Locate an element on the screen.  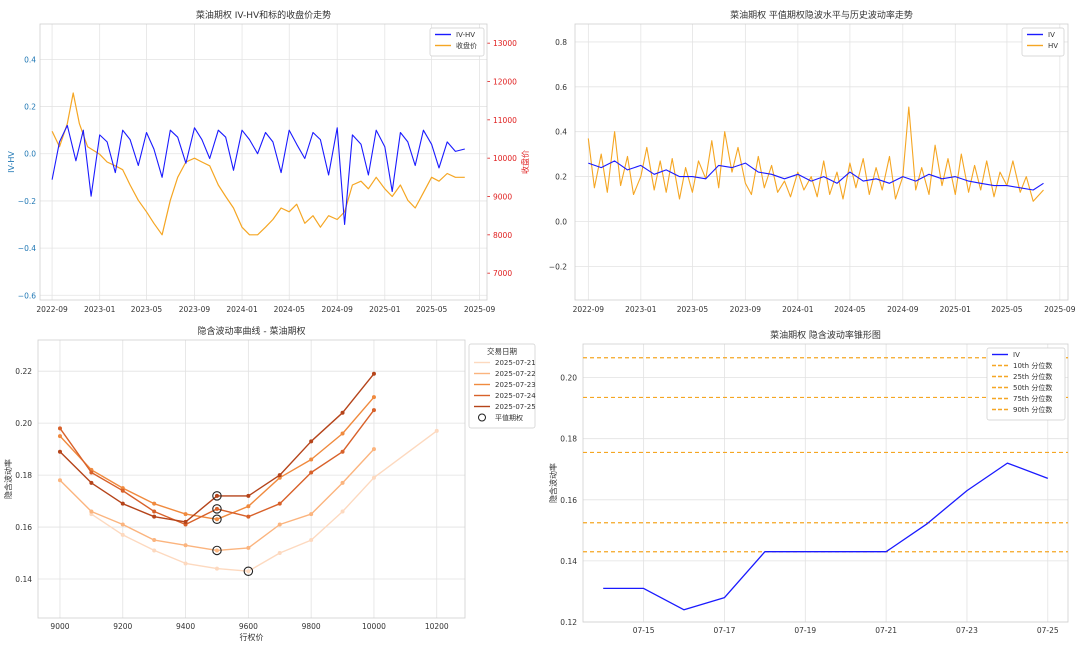
x-tick-label: 2024-05 is located at coordinates (290, 309).